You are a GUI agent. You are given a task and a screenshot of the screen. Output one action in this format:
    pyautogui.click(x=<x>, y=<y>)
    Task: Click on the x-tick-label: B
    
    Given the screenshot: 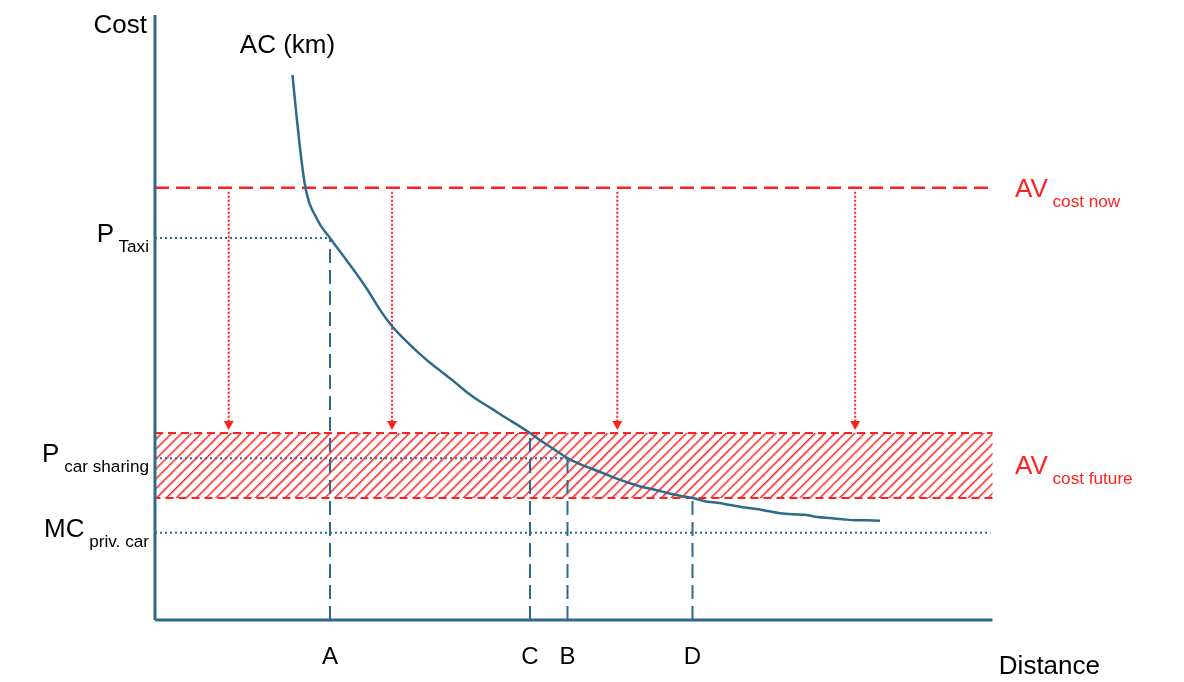 What is the action you would take?
    pyautogui.click(x=567, y=655)
    